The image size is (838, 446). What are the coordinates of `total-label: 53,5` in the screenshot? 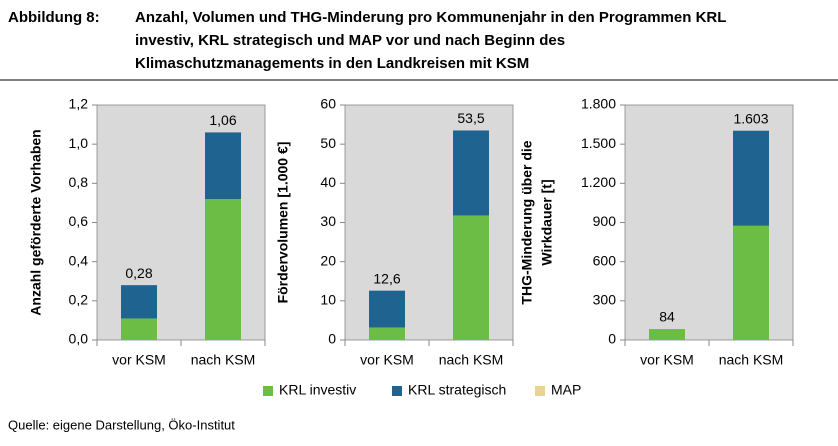 It's located at (470, 118).